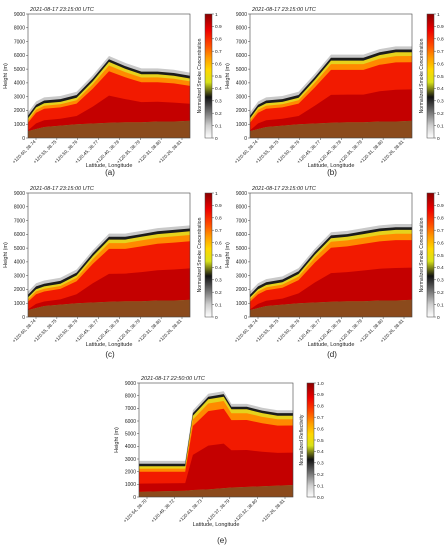  I want to click on panel-label: (b), so click(332, 172).